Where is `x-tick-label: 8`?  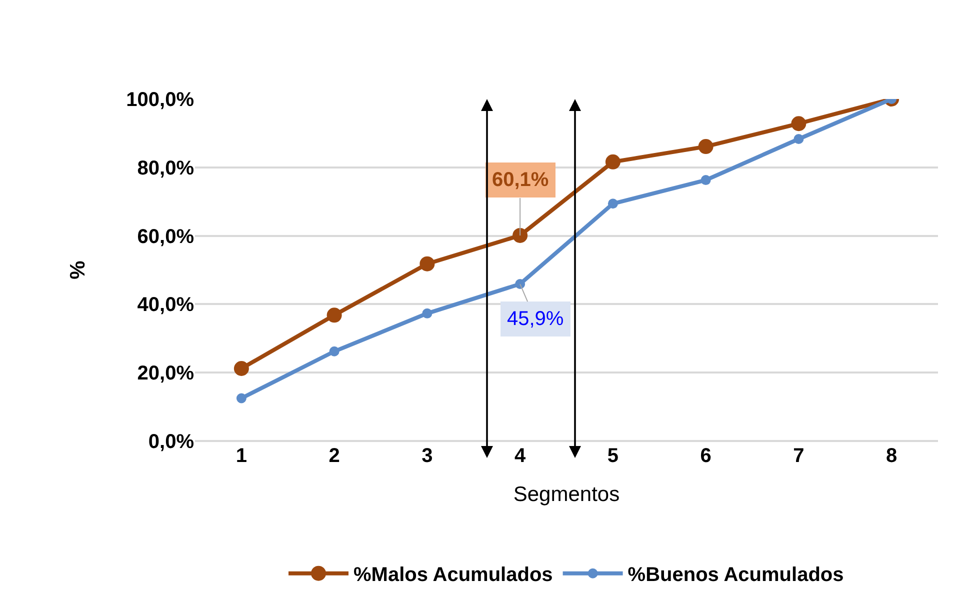 x-tick-label: 8 is located at coordinates (892, 456).